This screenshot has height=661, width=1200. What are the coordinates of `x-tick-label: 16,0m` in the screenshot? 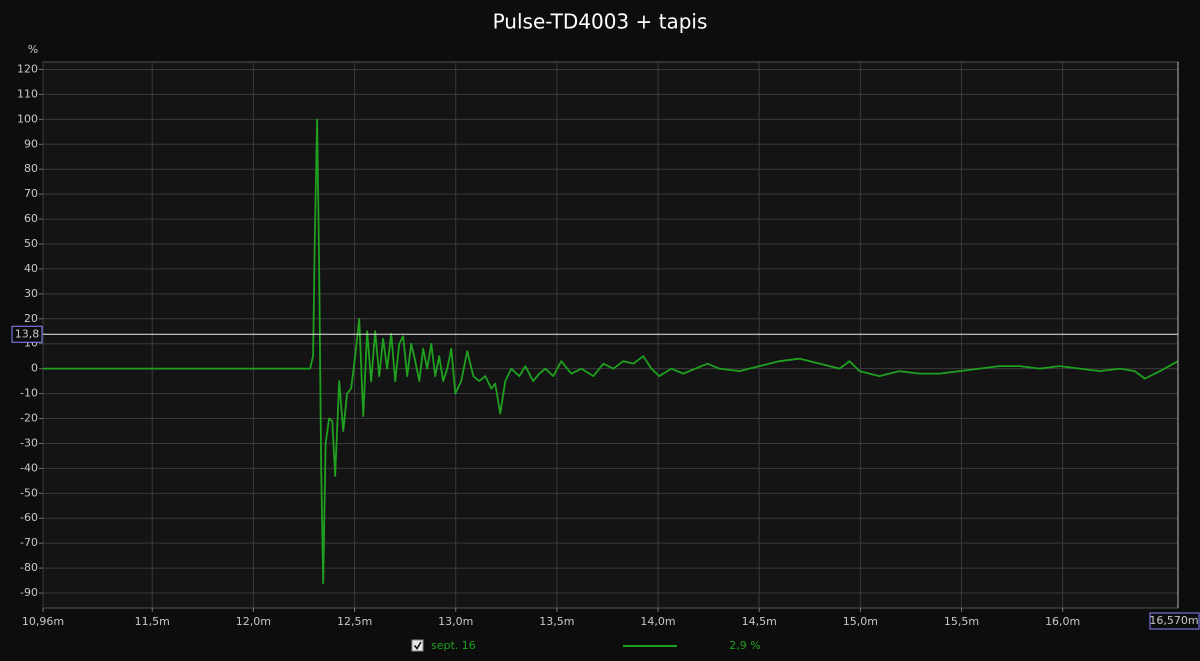 It's located at (1062, 621).